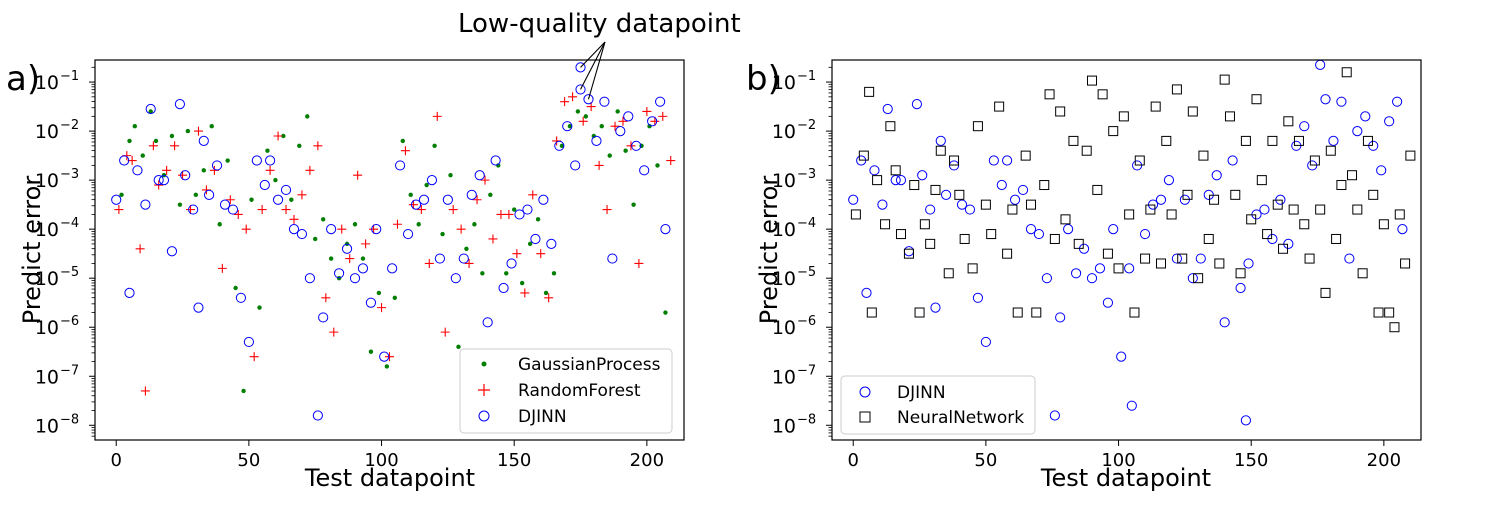  I want to click on legend-gaussianprocess-label: GaussianProcess, so click(589, 365).